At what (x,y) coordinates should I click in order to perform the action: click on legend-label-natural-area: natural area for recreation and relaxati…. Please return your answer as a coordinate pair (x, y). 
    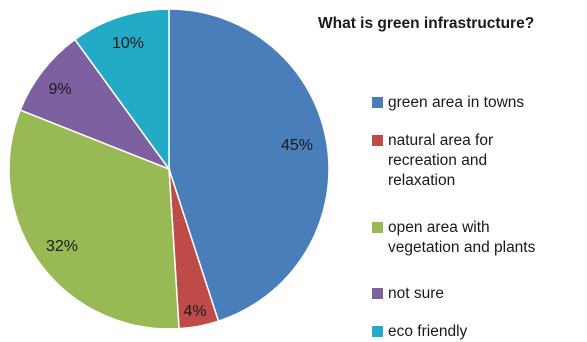
    Looking at the image, I should click on (441, 160).